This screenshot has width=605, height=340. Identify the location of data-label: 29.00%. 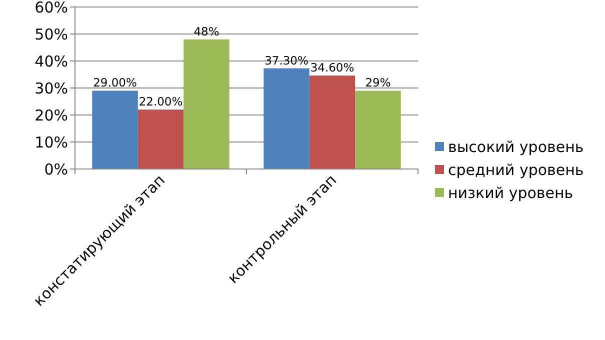
(115, 83).